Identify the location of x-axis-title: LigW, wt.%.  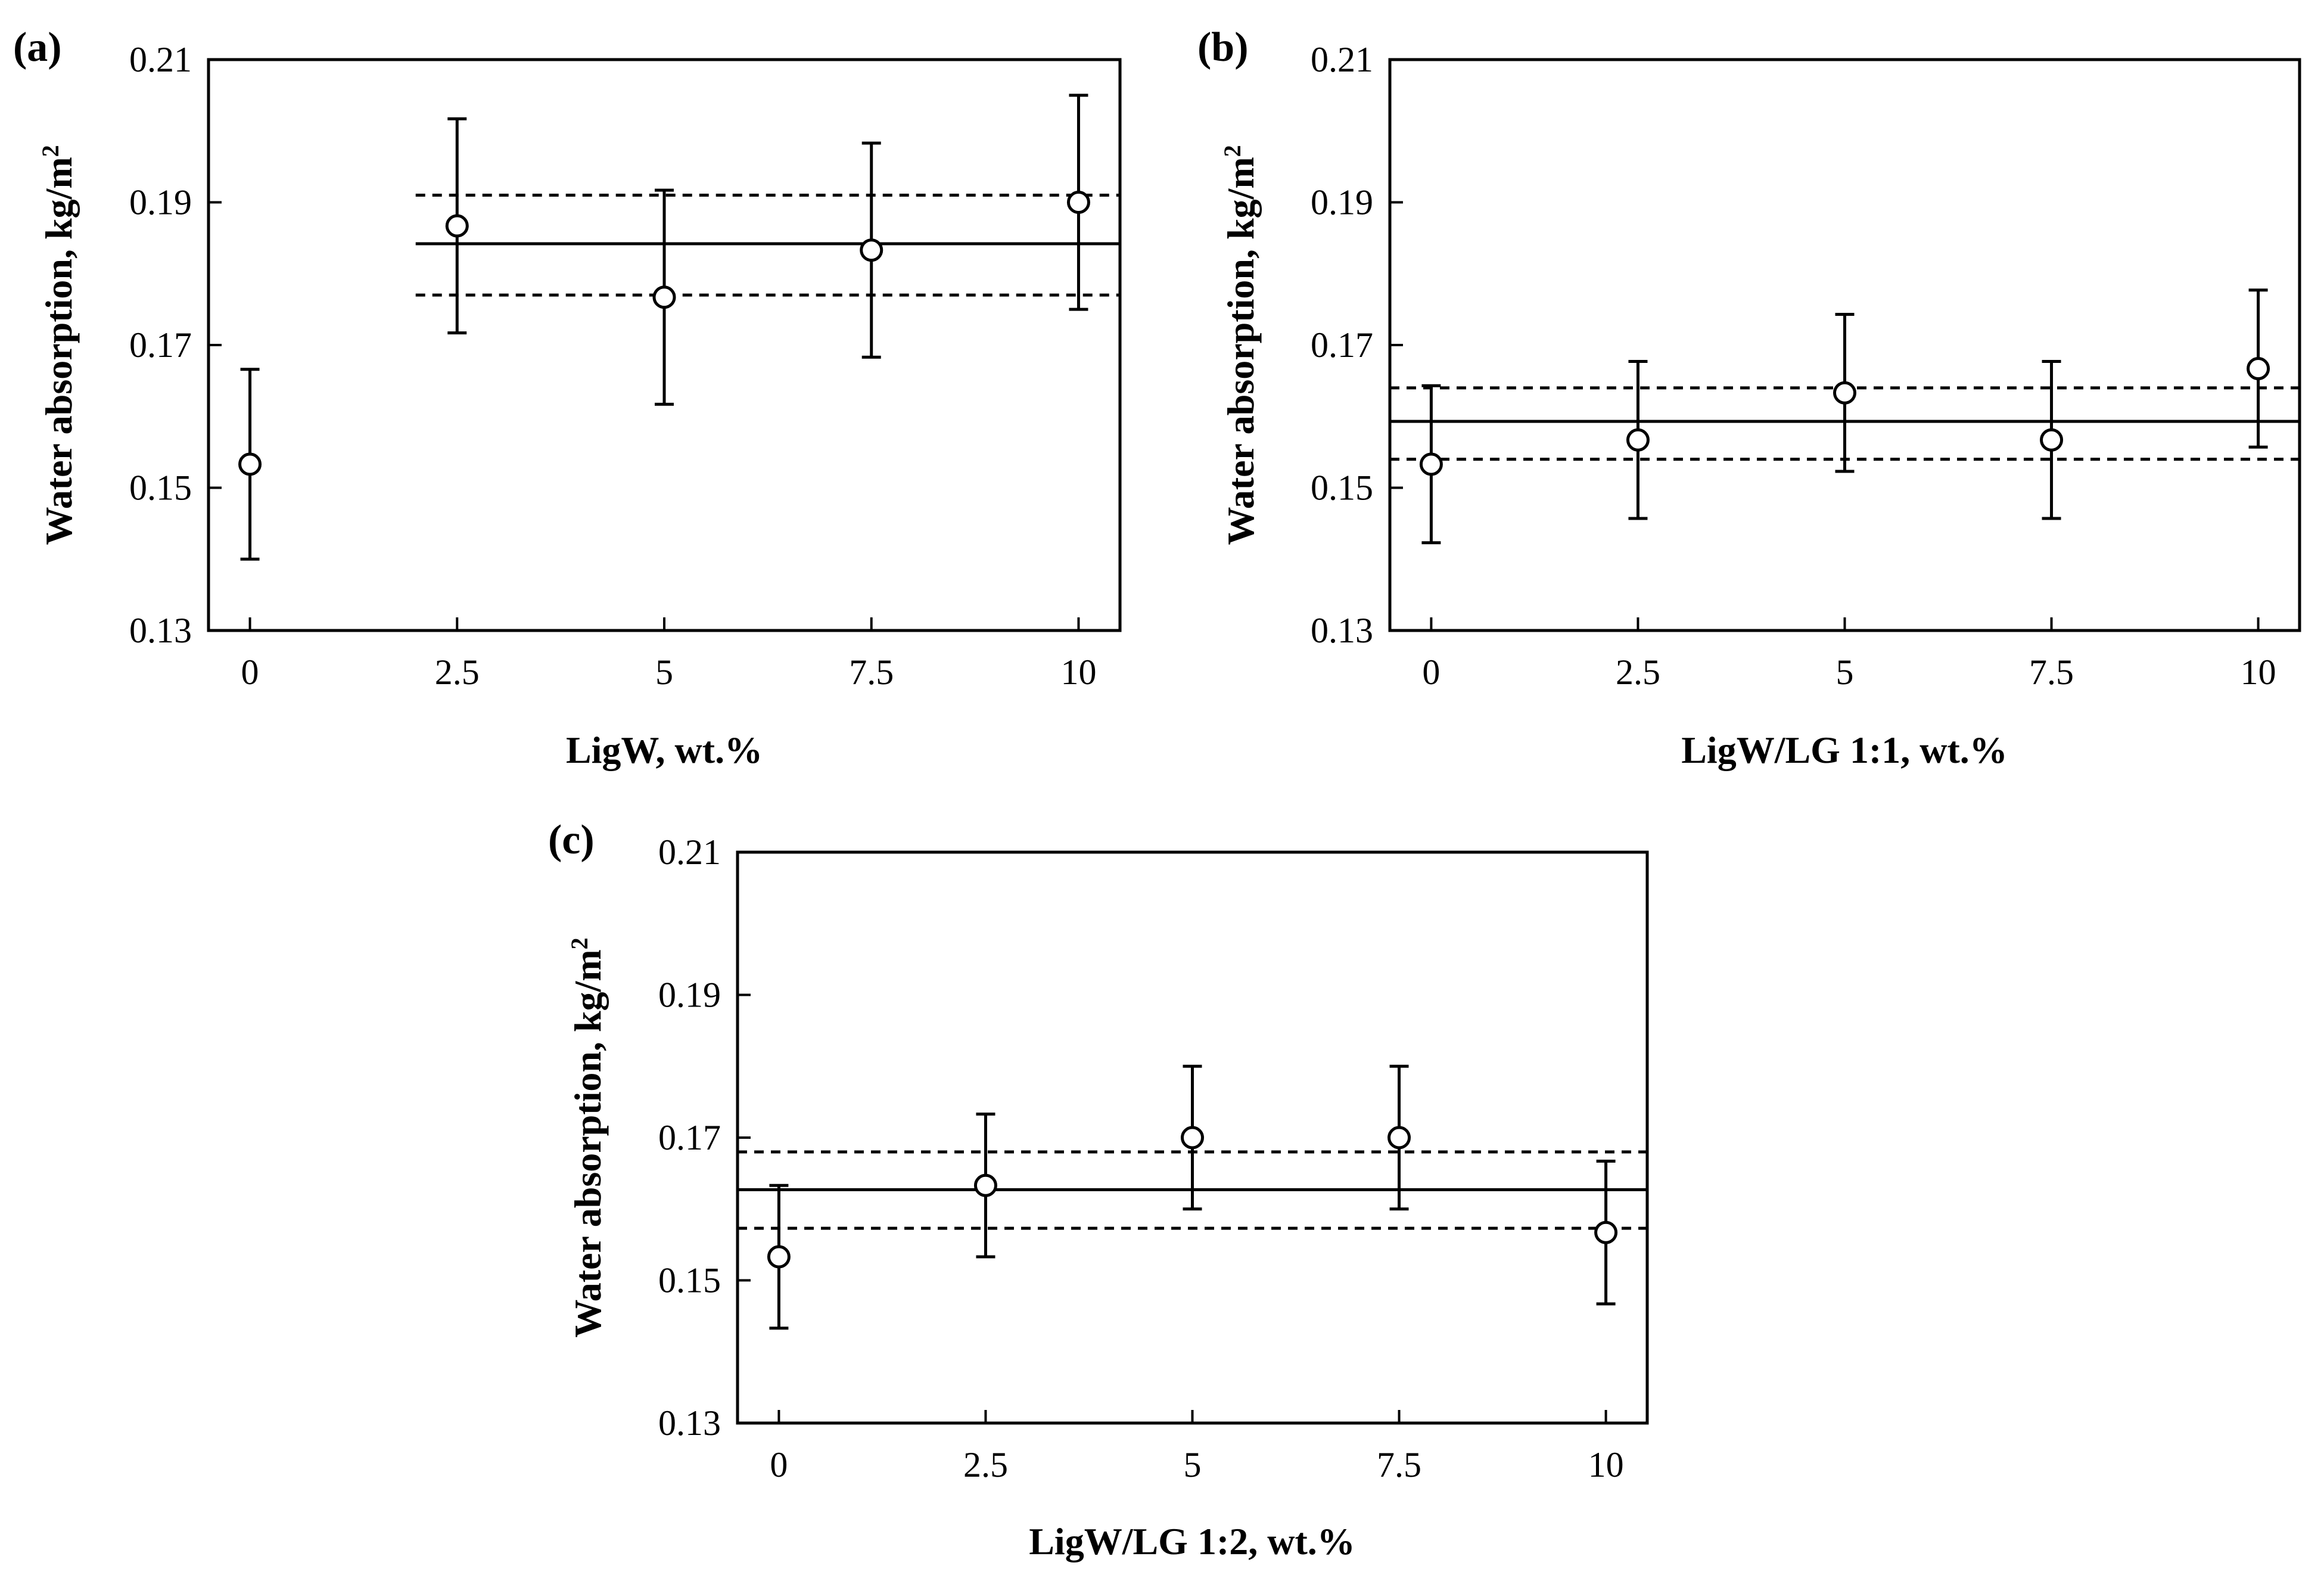
(664, 750).